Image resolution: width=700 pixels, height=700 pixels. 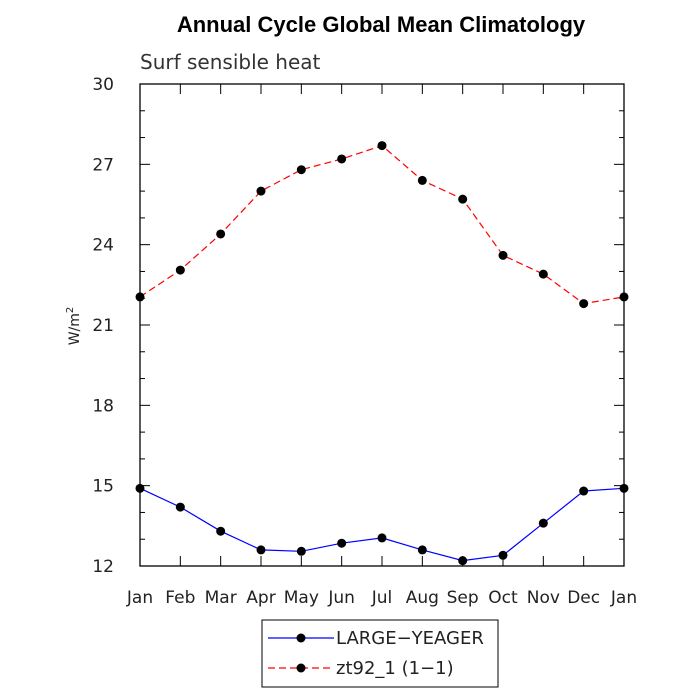 I want to click on y-tick-label: 15, so click(x=103, y=487).